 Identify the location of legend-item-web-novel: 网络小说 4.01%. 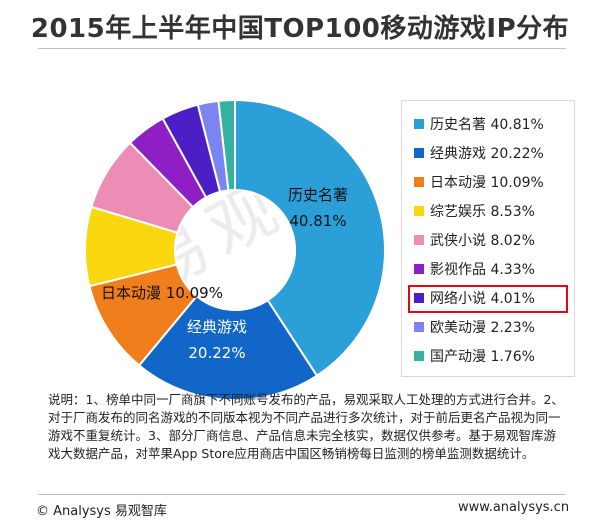
(474, 298).